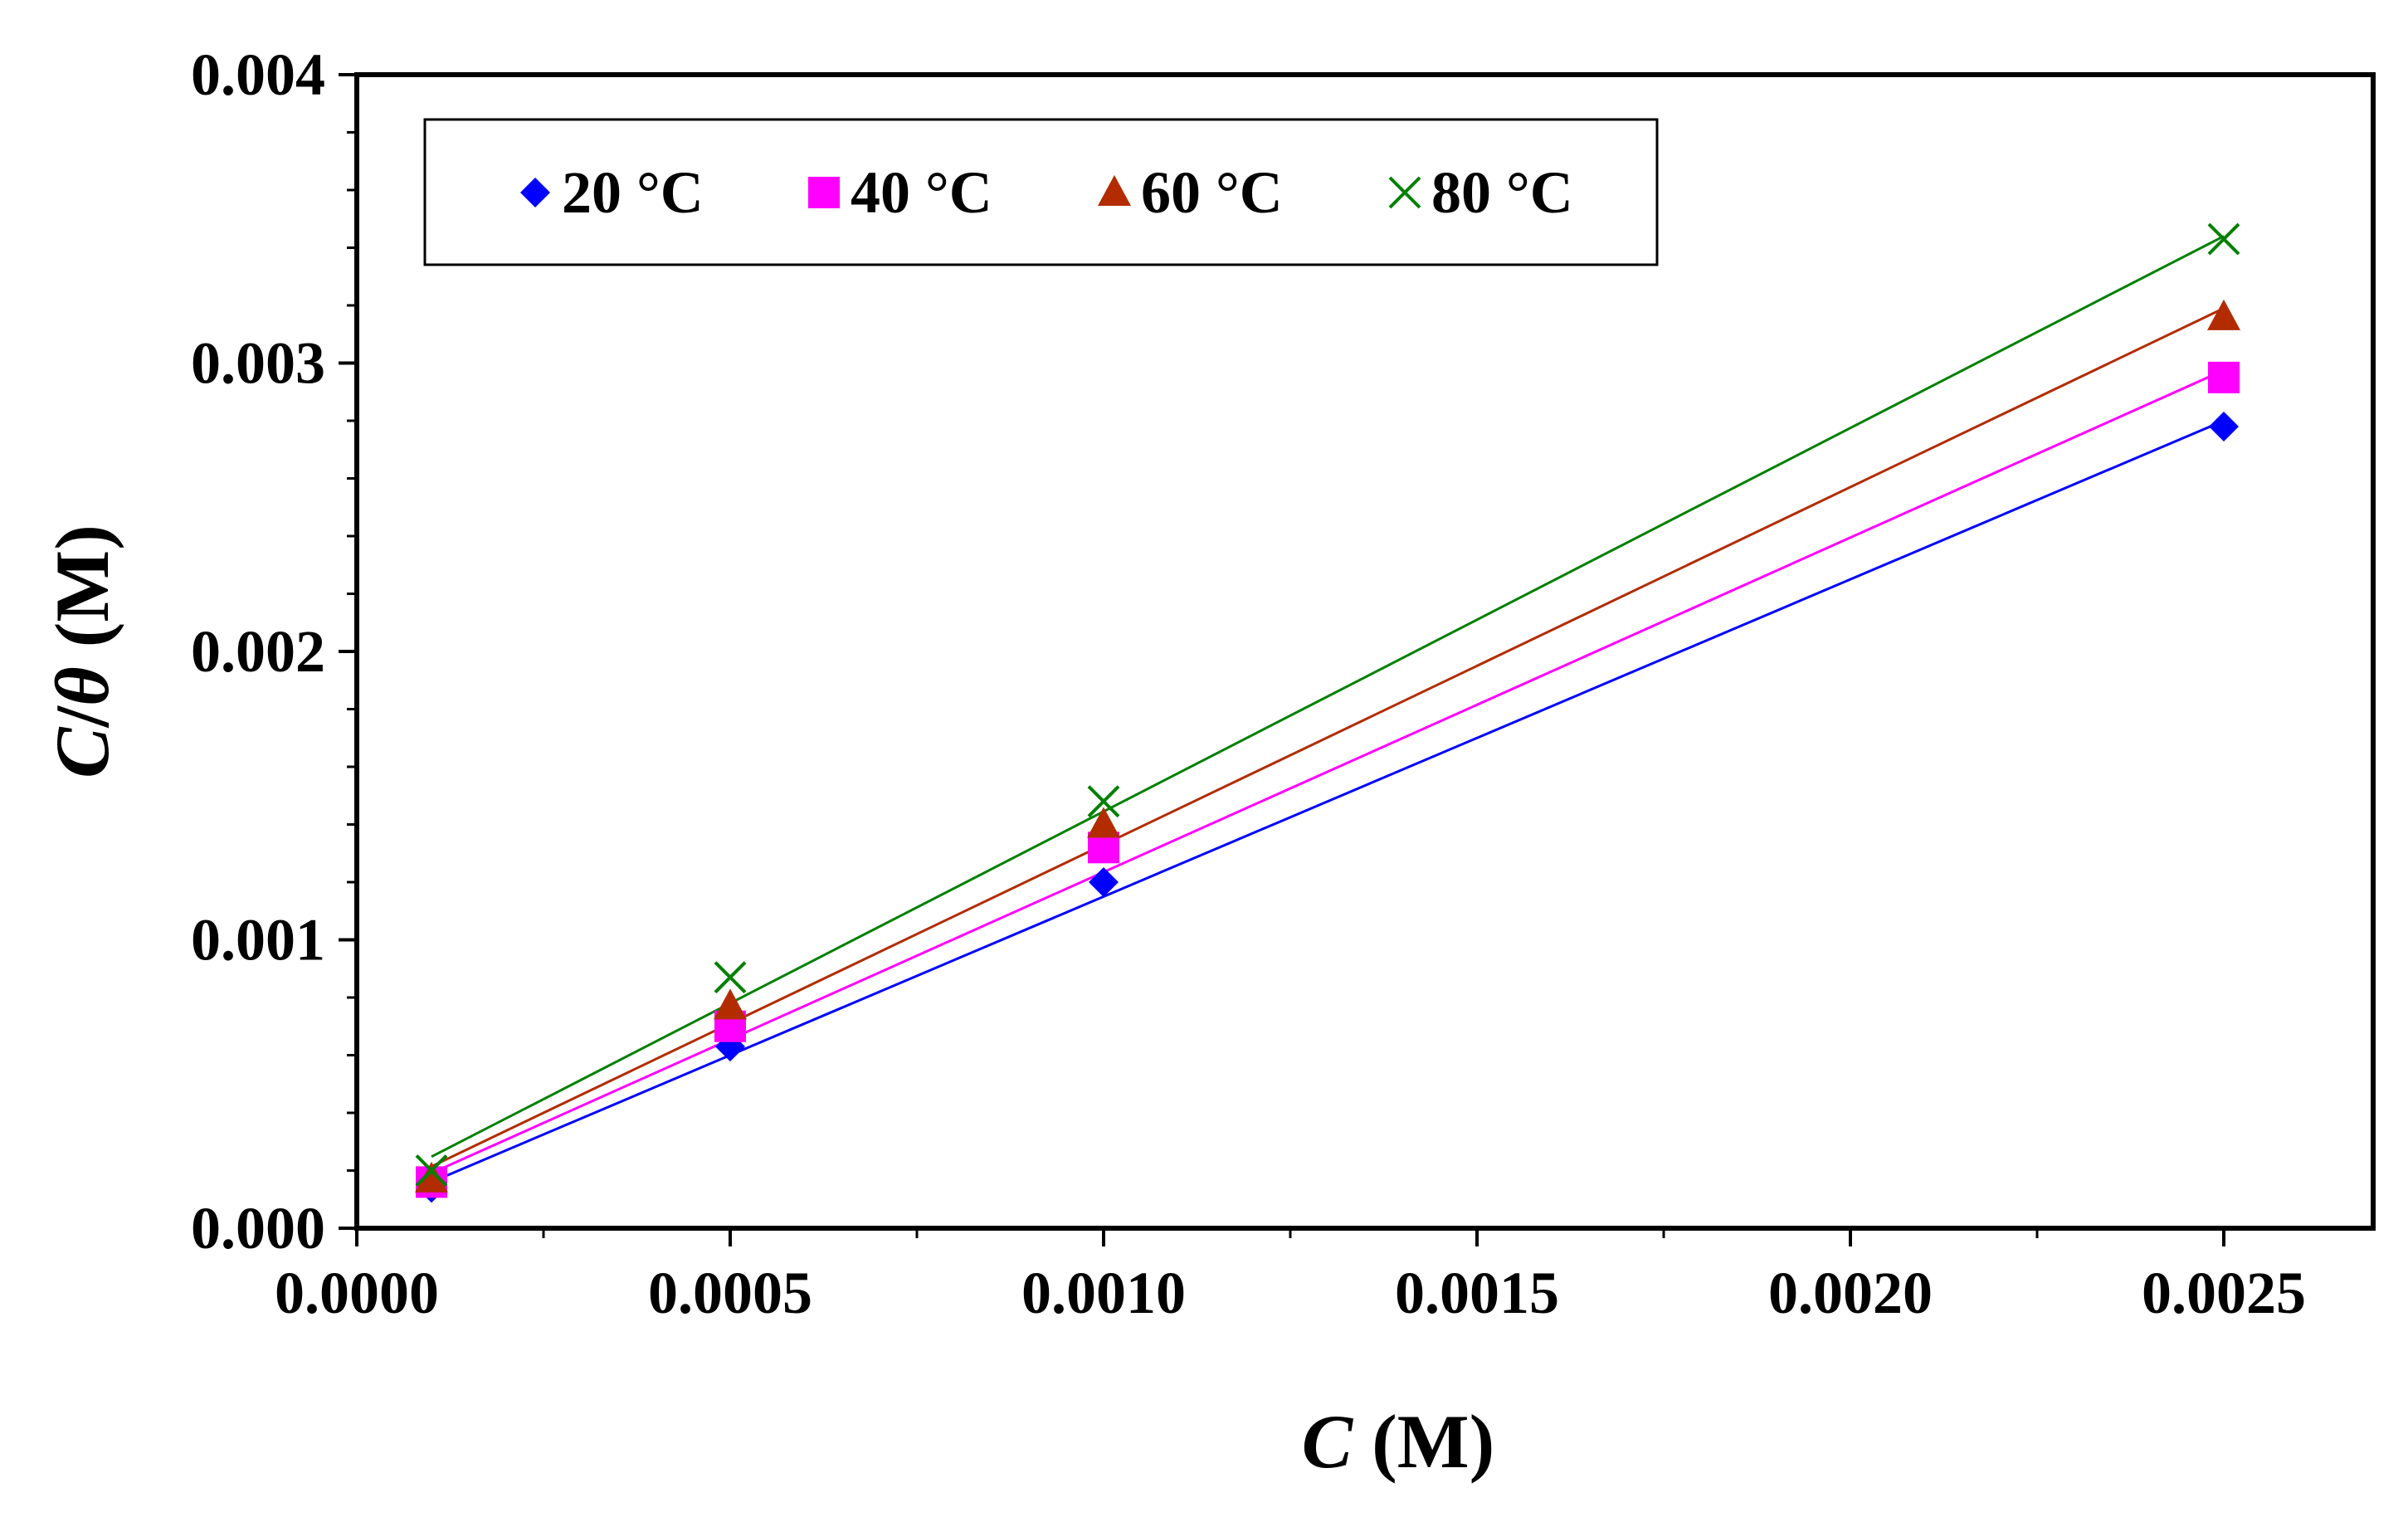 This screenshot has height=1517, width=2408. I want to click on y-tick-label: 0.002, so click(258, 651).